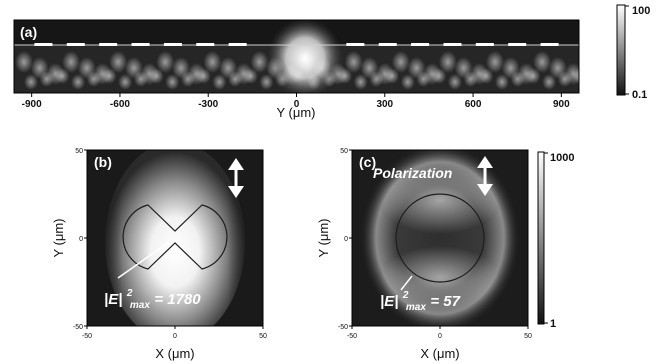  What do you see at coordinates (485, 176) in the screenshot?
I see `panel-c-polarization-arrow-icon` at bounding box center [485, 176].